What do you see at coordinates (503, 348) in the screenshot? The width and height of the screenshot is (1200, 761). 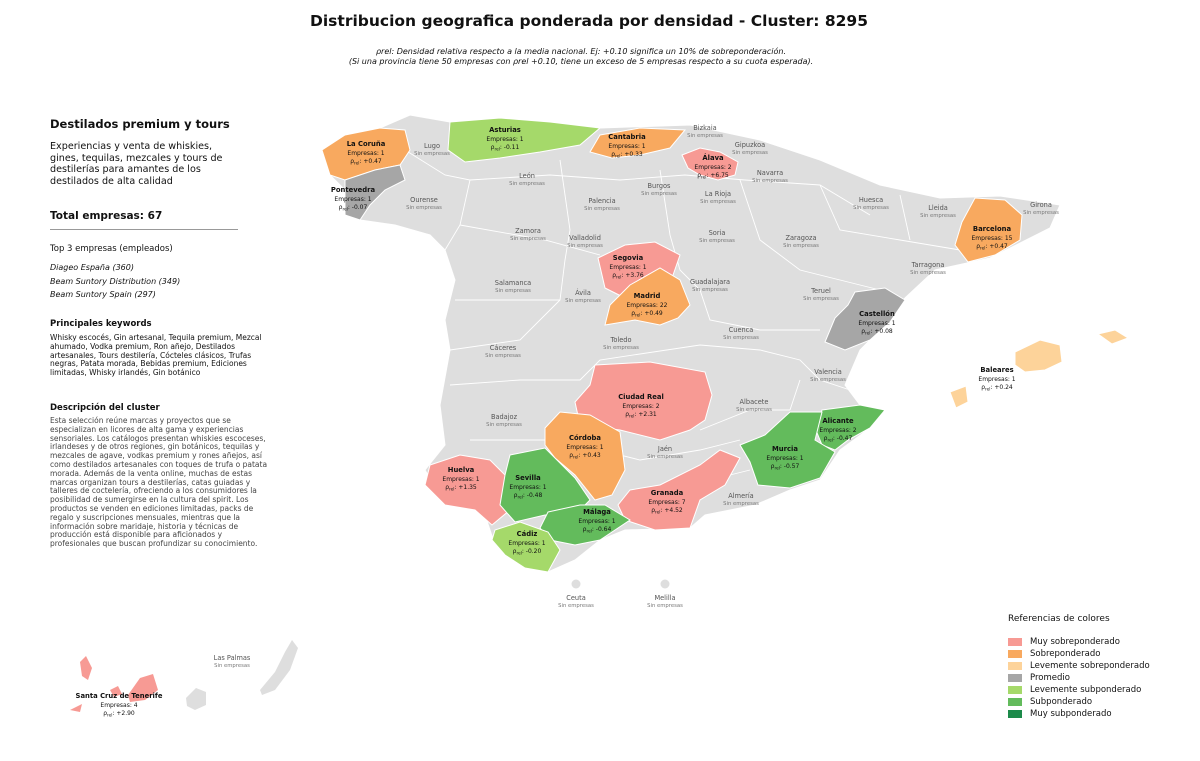 I see `province-name-label: Cáceres` at bounding box center [503, 348].